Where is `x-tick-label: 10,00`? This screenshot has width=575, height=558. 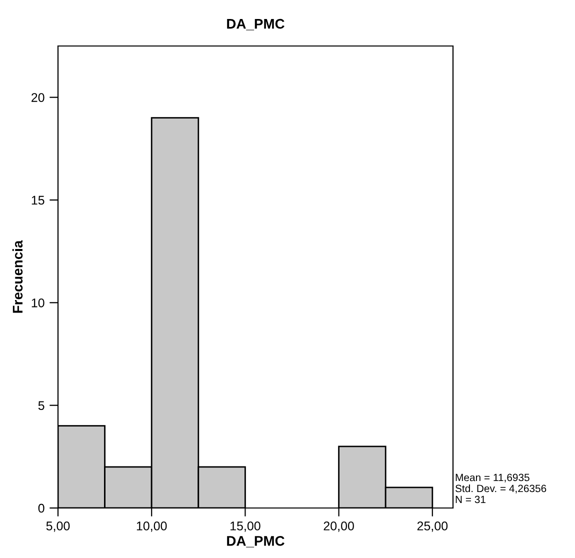
x-tick-label: 10,00 is located at coordinates (151, 527).